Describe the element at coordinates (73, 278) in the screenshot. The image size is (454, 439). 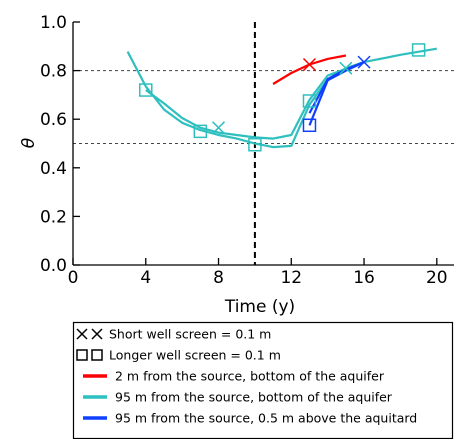
I see `x-tick-label: 0` at that location.